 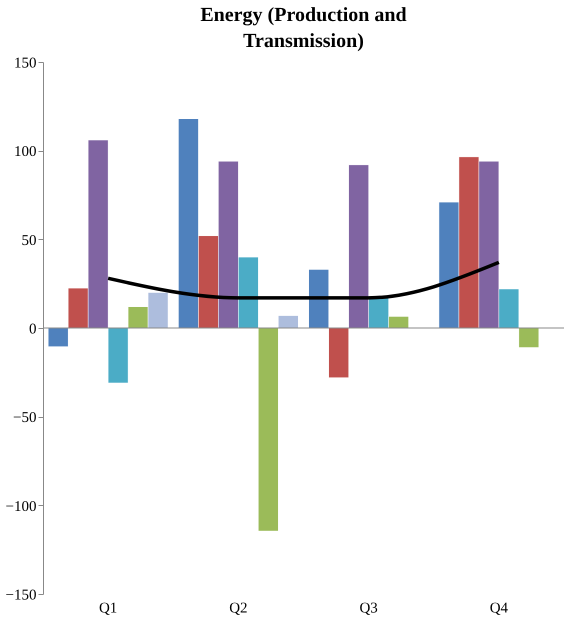 What do you see at coordinates (24, 418) in the screenshot?
I see `y-tick-label: −50` at bounding box center [24, 418].